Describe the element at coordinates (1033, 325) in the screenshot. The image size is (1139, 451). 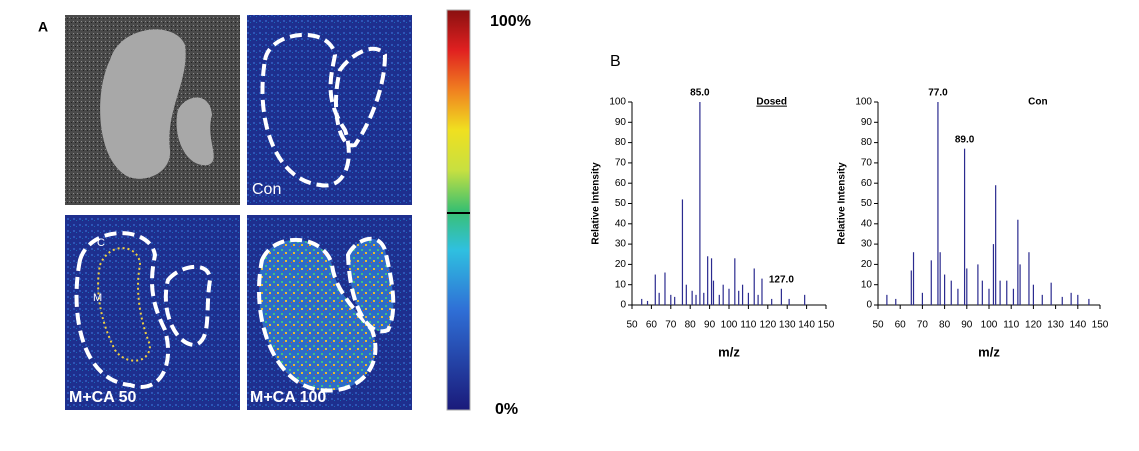
I see `x-tick-label: 120` at that location.